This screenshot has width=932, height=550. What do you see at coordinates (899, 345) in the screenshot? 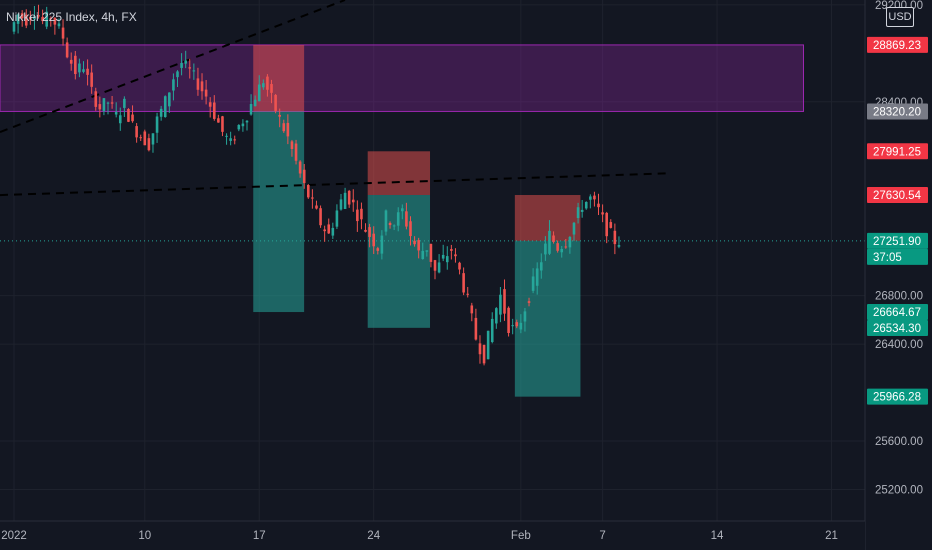
I see `price-tick-label: 26400.00` at bounding box center [899, 345].